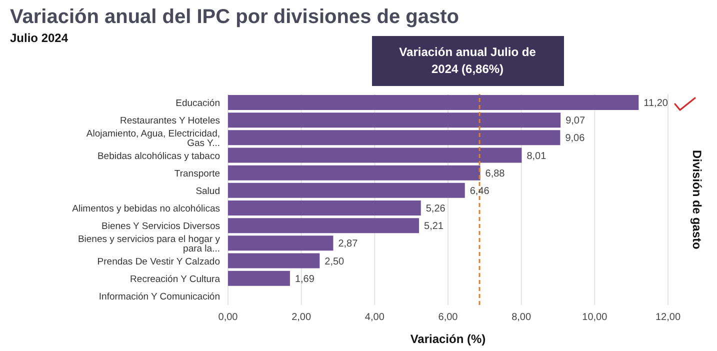 Image resolution: width=717 pixels, height=351 pixels. I want to click on x-tick-label: 10,00, so click(595, 318).